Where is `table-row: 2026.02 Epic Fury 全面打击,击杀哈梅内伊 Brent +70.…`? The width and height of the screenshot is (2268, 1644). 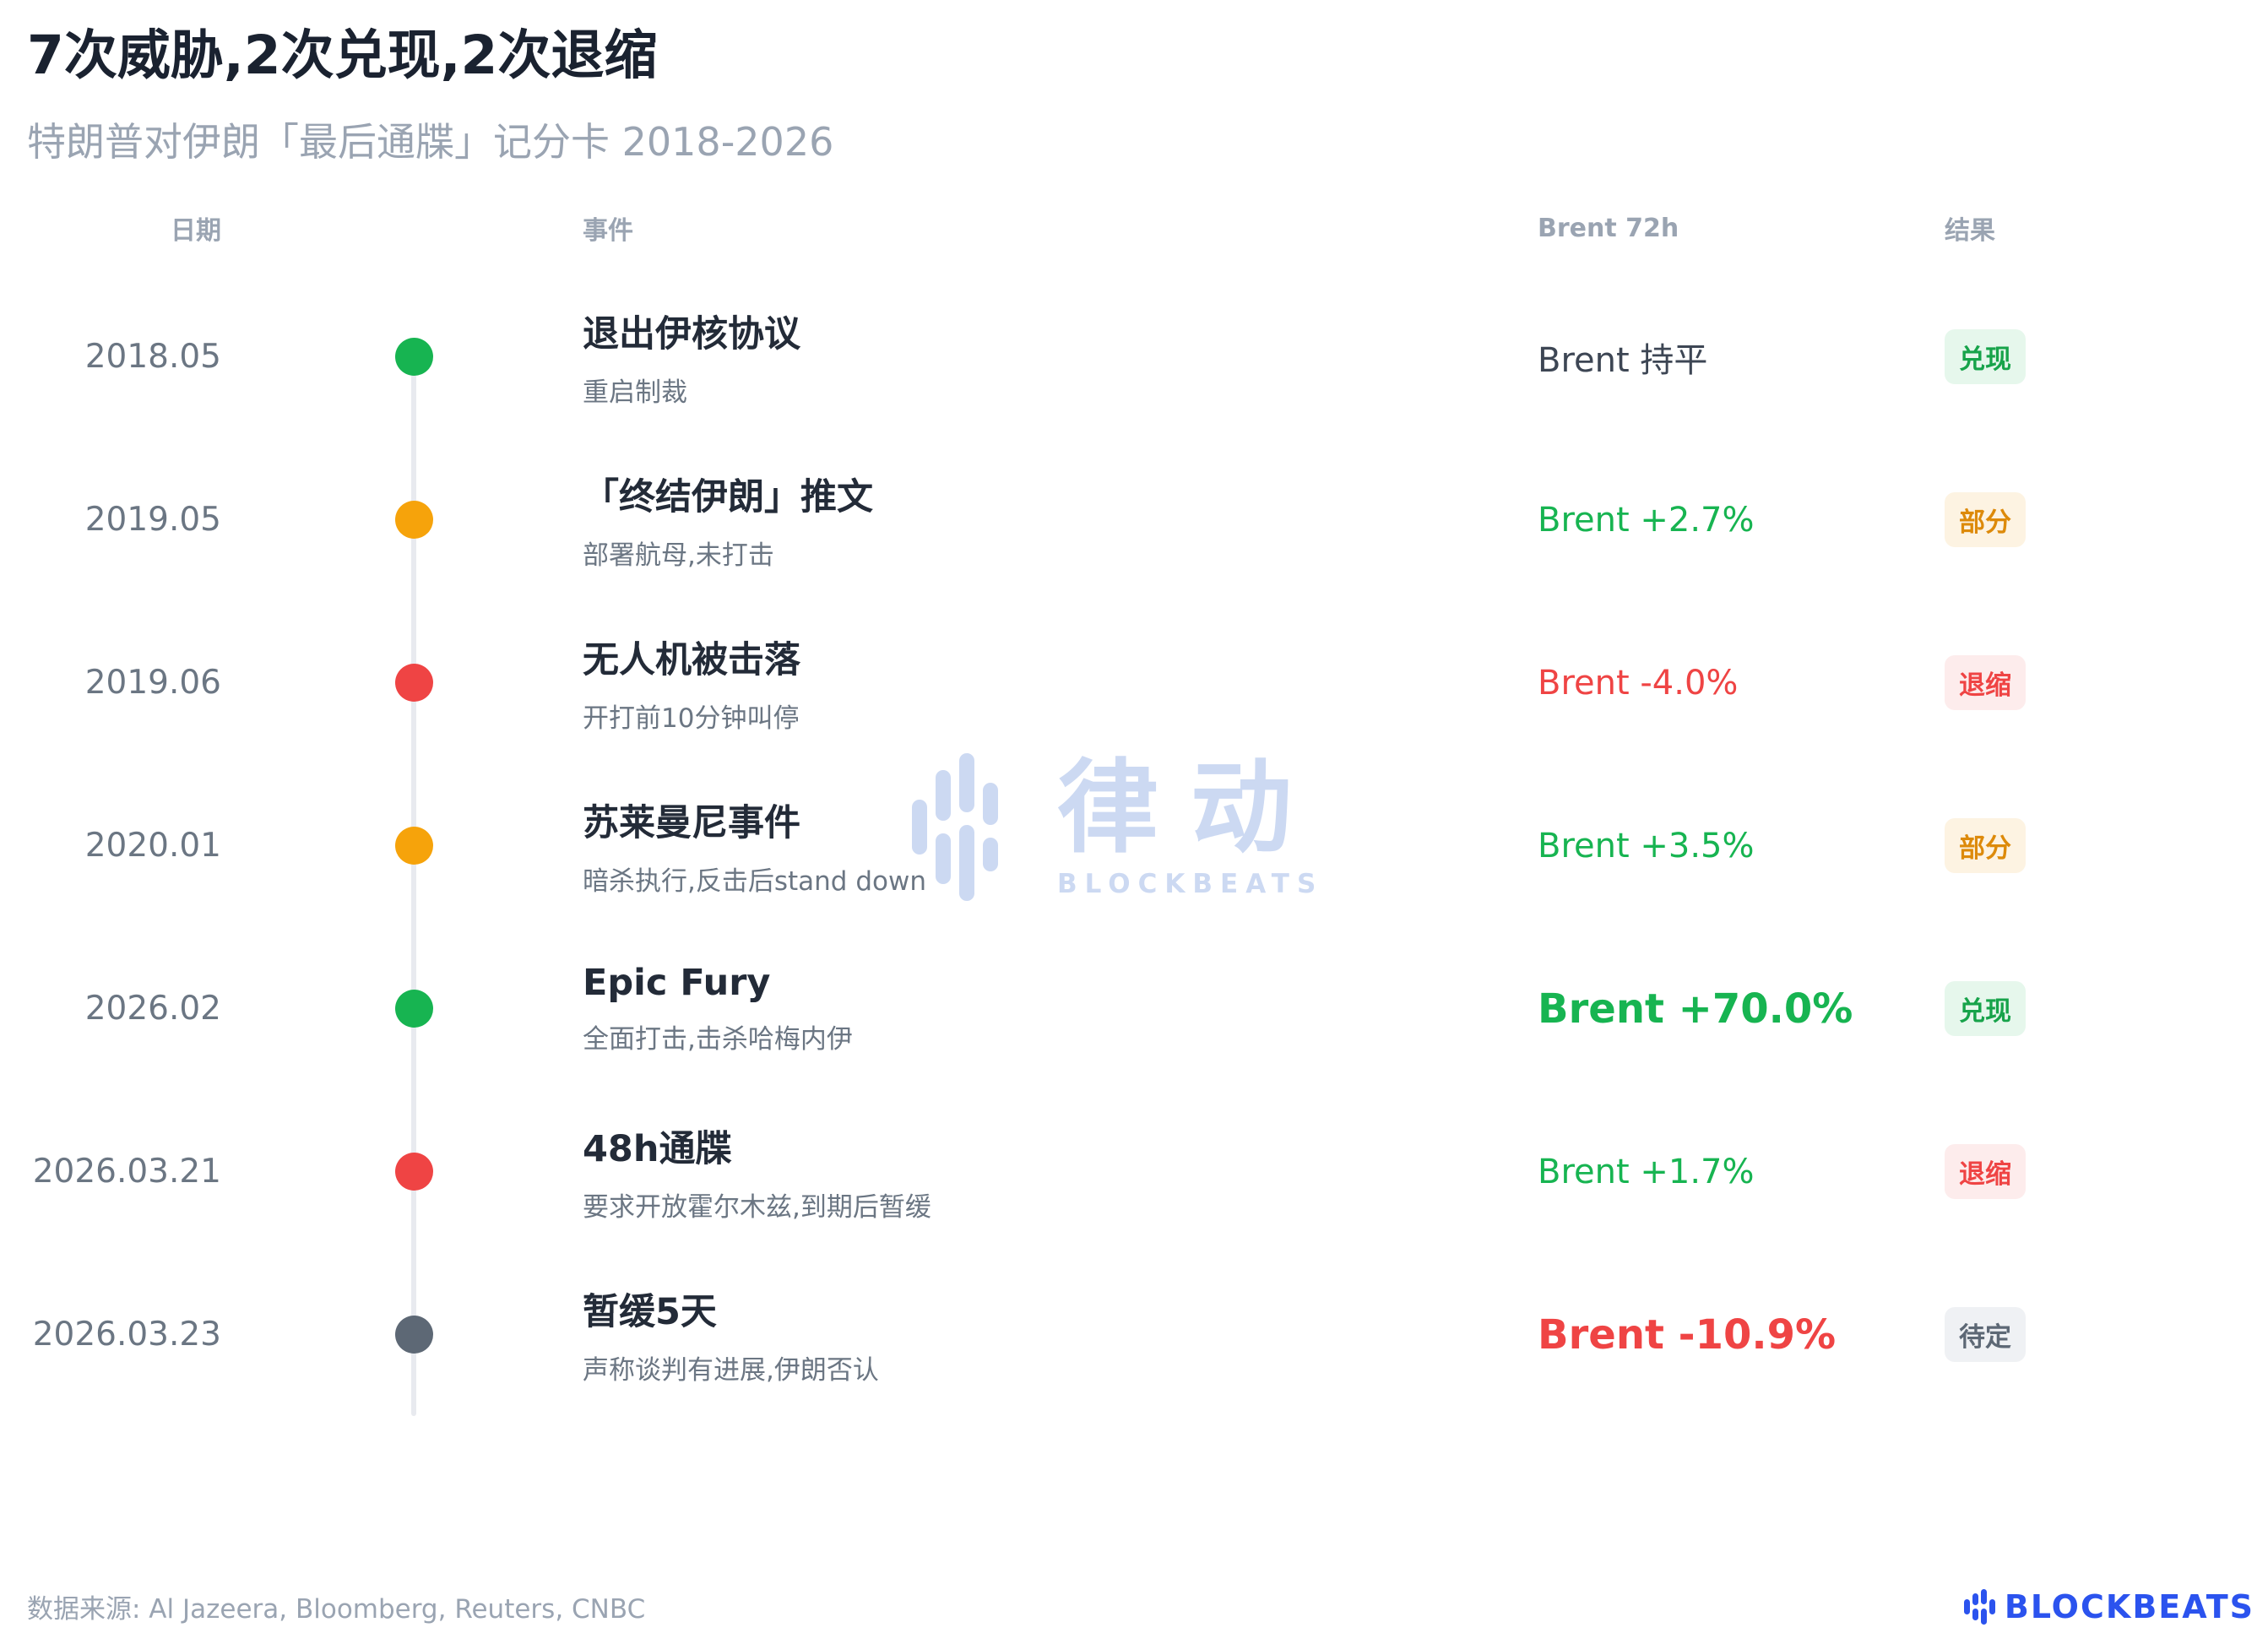
table-row: 2026.02 Epic Fury 全面打击,击杀哈梅内伊 Brent +70.… is located at coordinates (1134, 1008).